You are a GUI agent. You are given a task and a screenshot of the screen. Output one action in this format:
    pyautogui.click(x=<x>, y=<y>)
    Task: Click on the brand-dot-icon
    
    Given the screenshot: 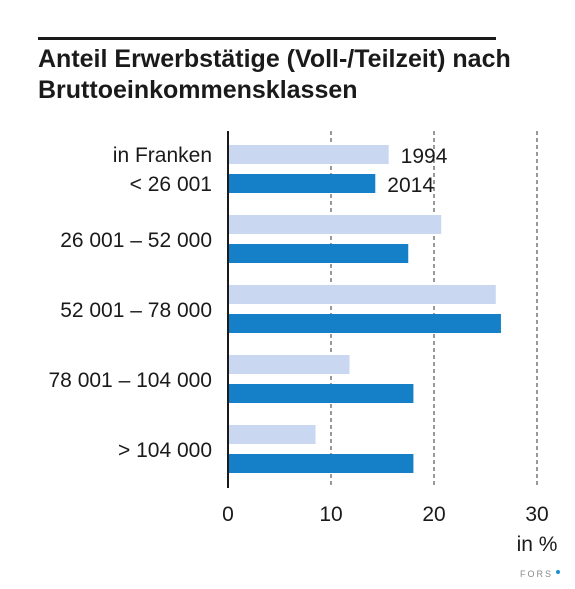 What is the action you would take?
    pyautogui.click(x=558, y=572)
    